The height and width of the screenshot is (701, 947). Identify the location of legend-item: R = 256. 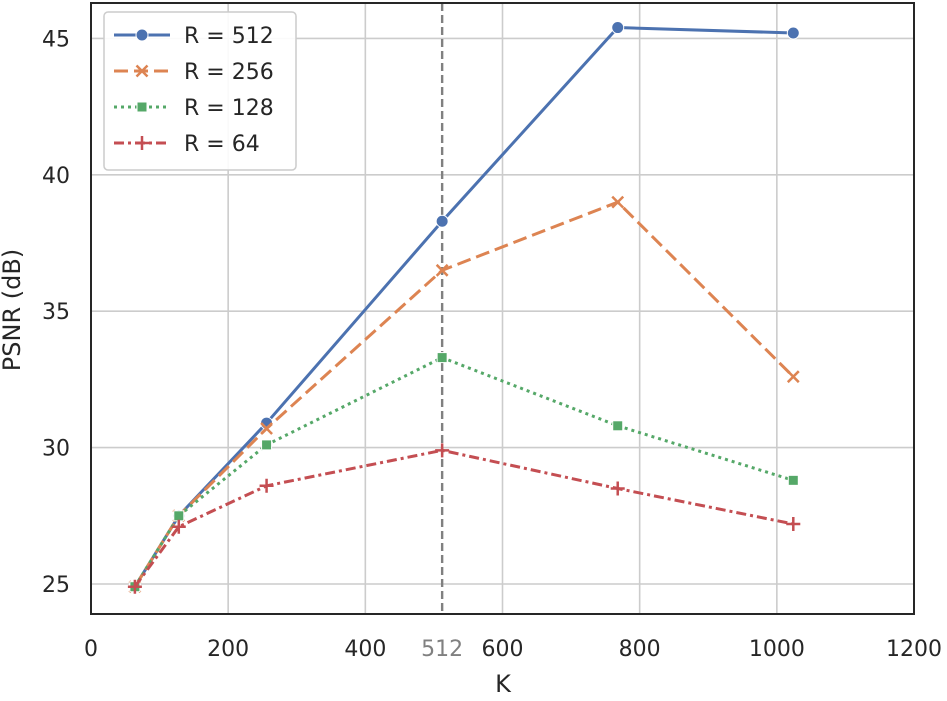
(194, 72).